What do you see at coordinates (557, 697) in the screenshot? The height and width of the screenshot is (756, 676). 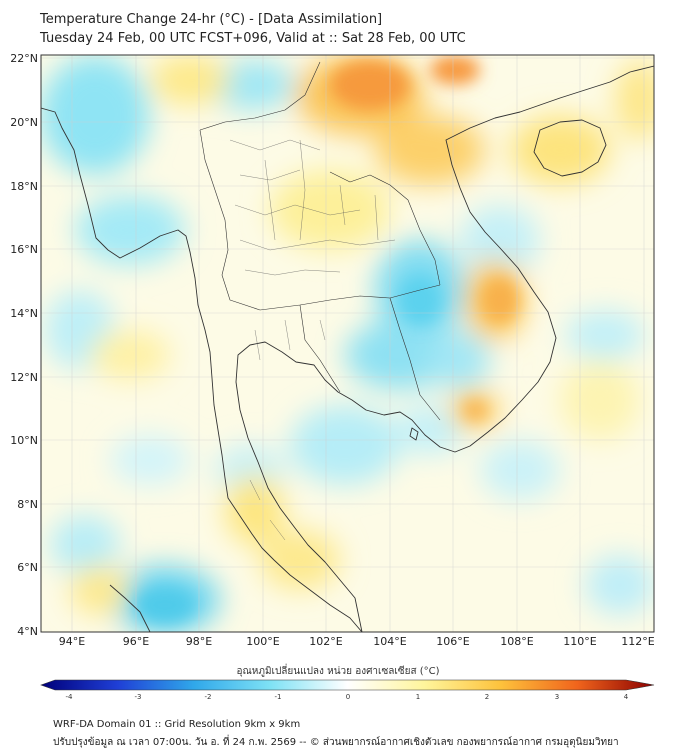 I see `colorbar-tick: 3` at bounding box center [557, 697].